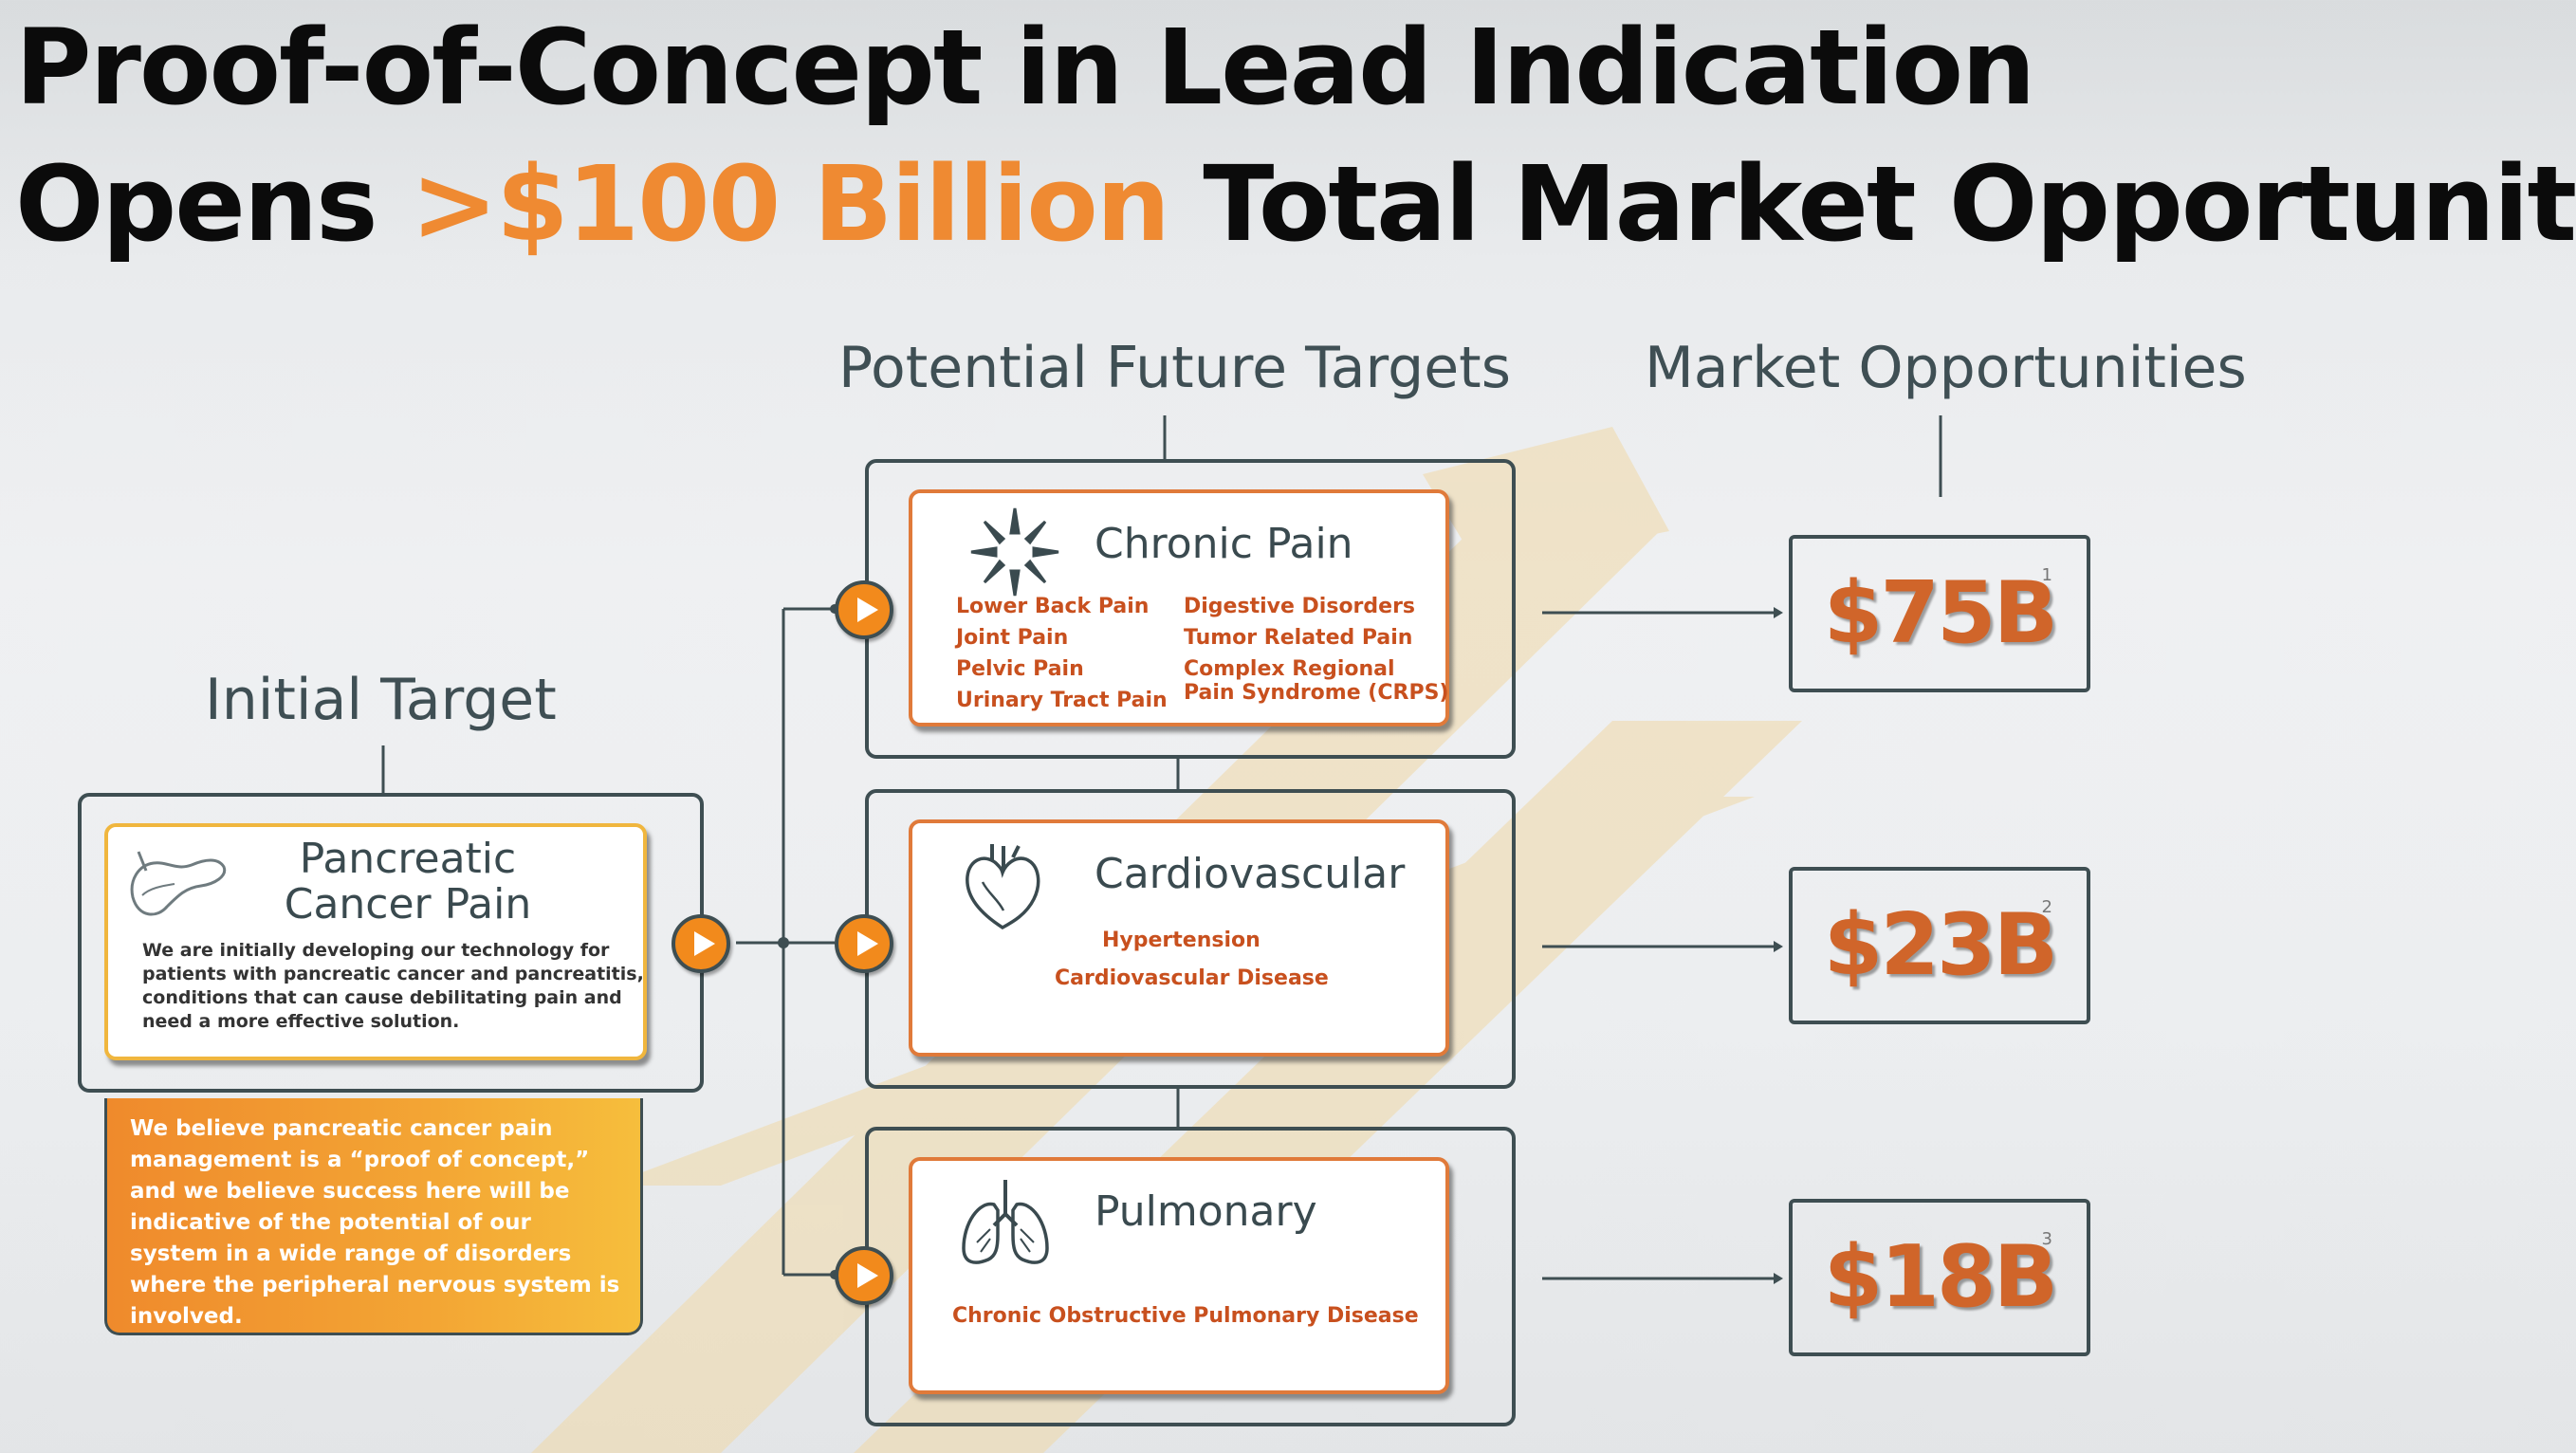 The image size is (2576, 1453). Describe the element at coordinates (2046, 1239) in the screenshot. I see `footnote-3: 3` at that location.